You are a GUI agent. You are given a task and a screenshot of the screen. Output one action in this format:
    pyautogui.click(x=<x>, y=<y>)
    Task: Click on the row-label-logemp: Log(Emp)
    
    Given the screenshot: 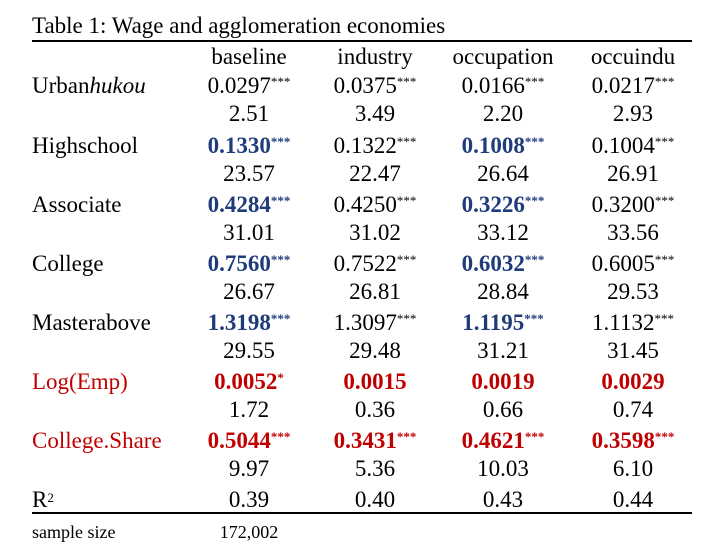 What is the action you would take?
    pyautogui.click(x=80, y=381)
    